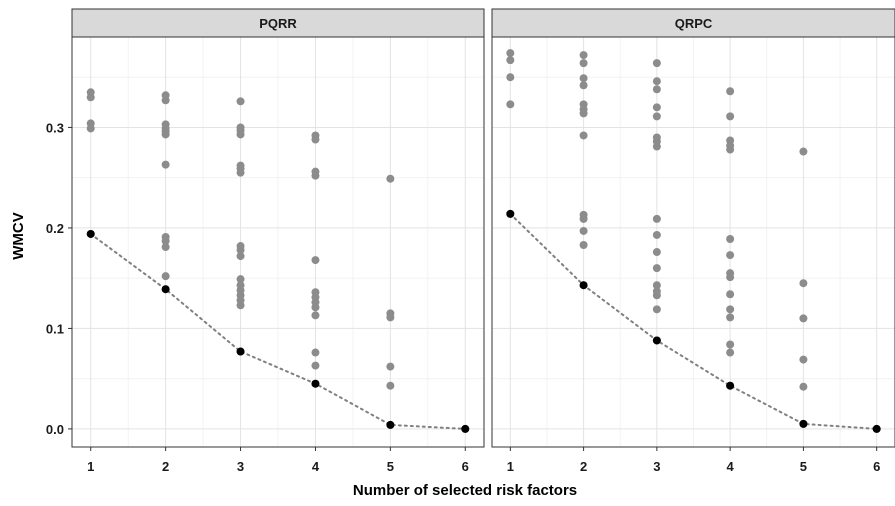 The height and width of the screenshot is (506, 895). What do you see at coordinates (55, 328) in the screenshot?
I see `y-tick-label: 0.1` at bounding box center [55, 328].